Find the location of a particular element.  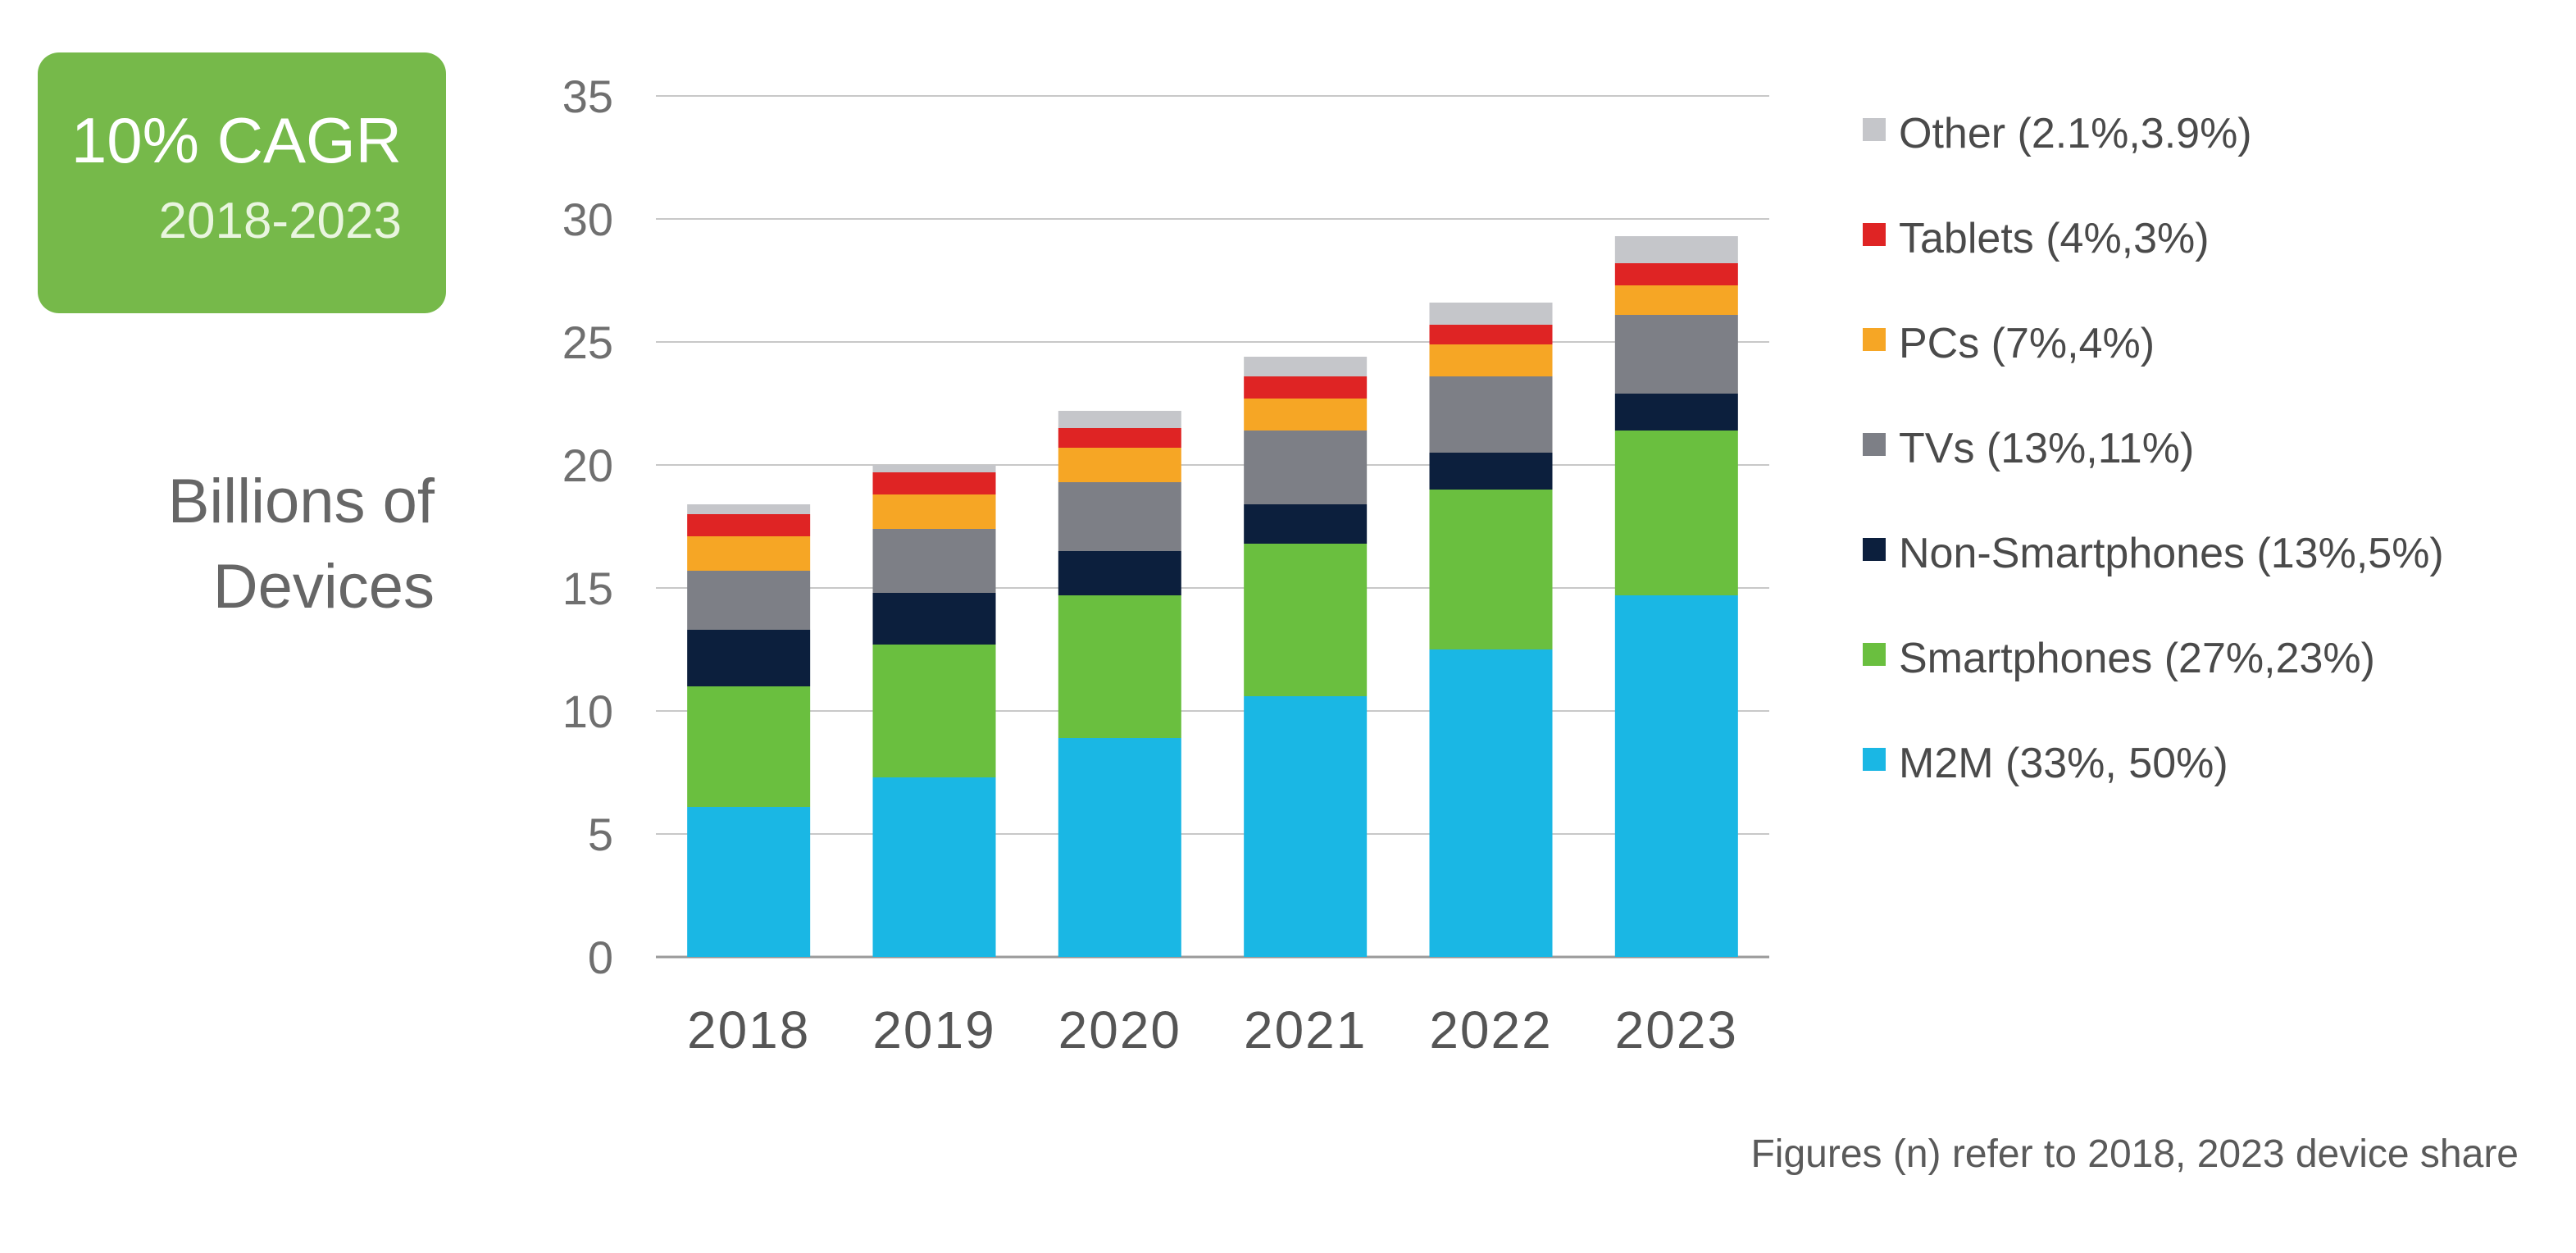

x-tick-label: 2023 is located at coordinates (1676, 1029).